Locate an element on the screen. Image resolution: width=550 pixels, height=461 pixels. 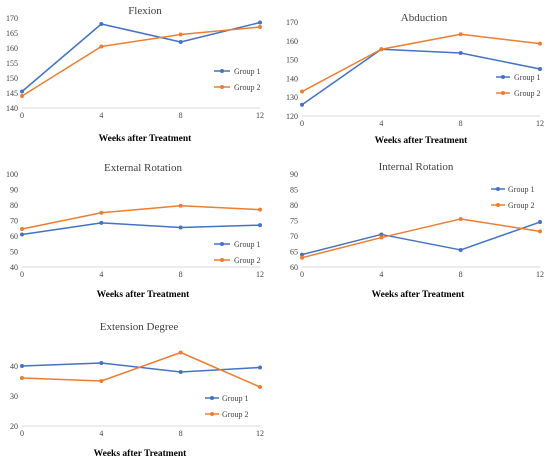
y-tick-label: 100 is located at coordinates (12, 174).